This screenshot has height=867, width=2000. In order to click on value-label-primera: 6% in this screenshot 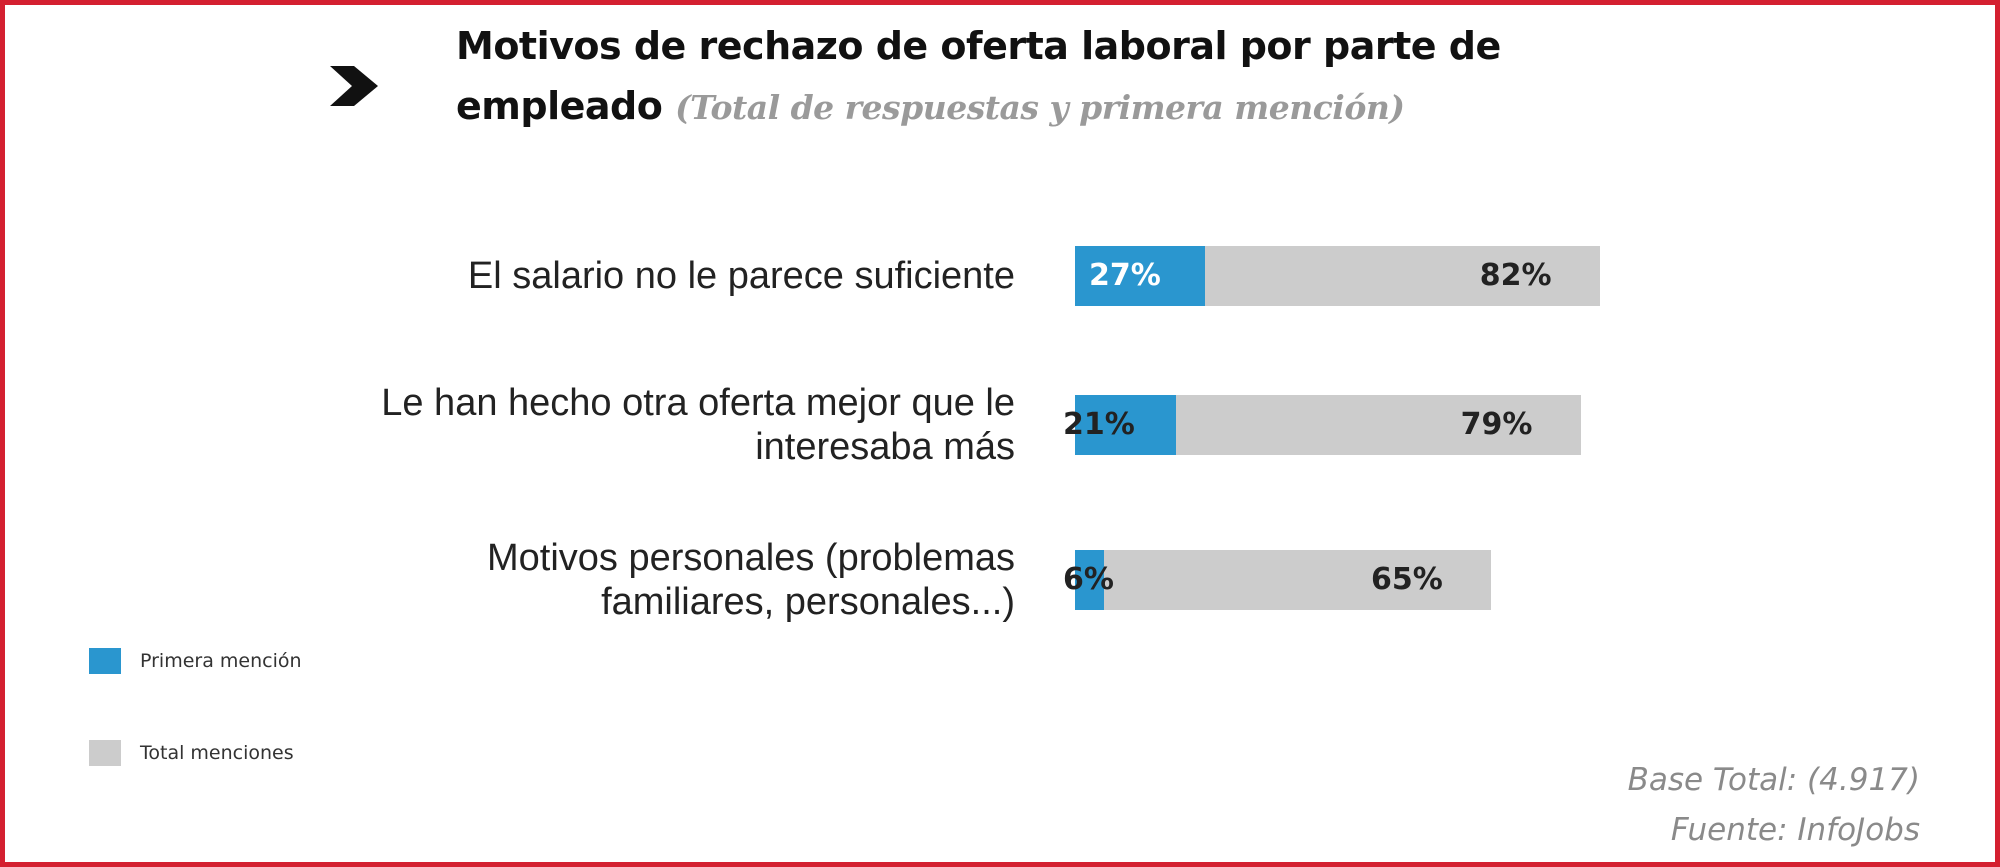, I will do `click(1088, 579)`.